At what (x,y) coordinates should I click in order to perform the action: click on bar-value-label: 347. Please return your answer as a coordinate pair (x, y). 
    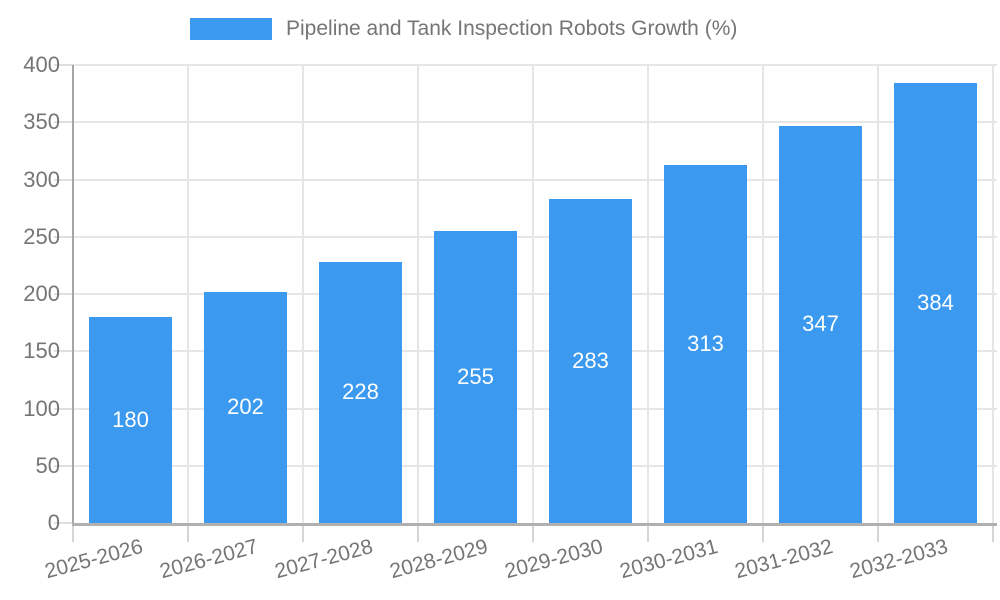
    Looking at the image, I should click on (820, 324).